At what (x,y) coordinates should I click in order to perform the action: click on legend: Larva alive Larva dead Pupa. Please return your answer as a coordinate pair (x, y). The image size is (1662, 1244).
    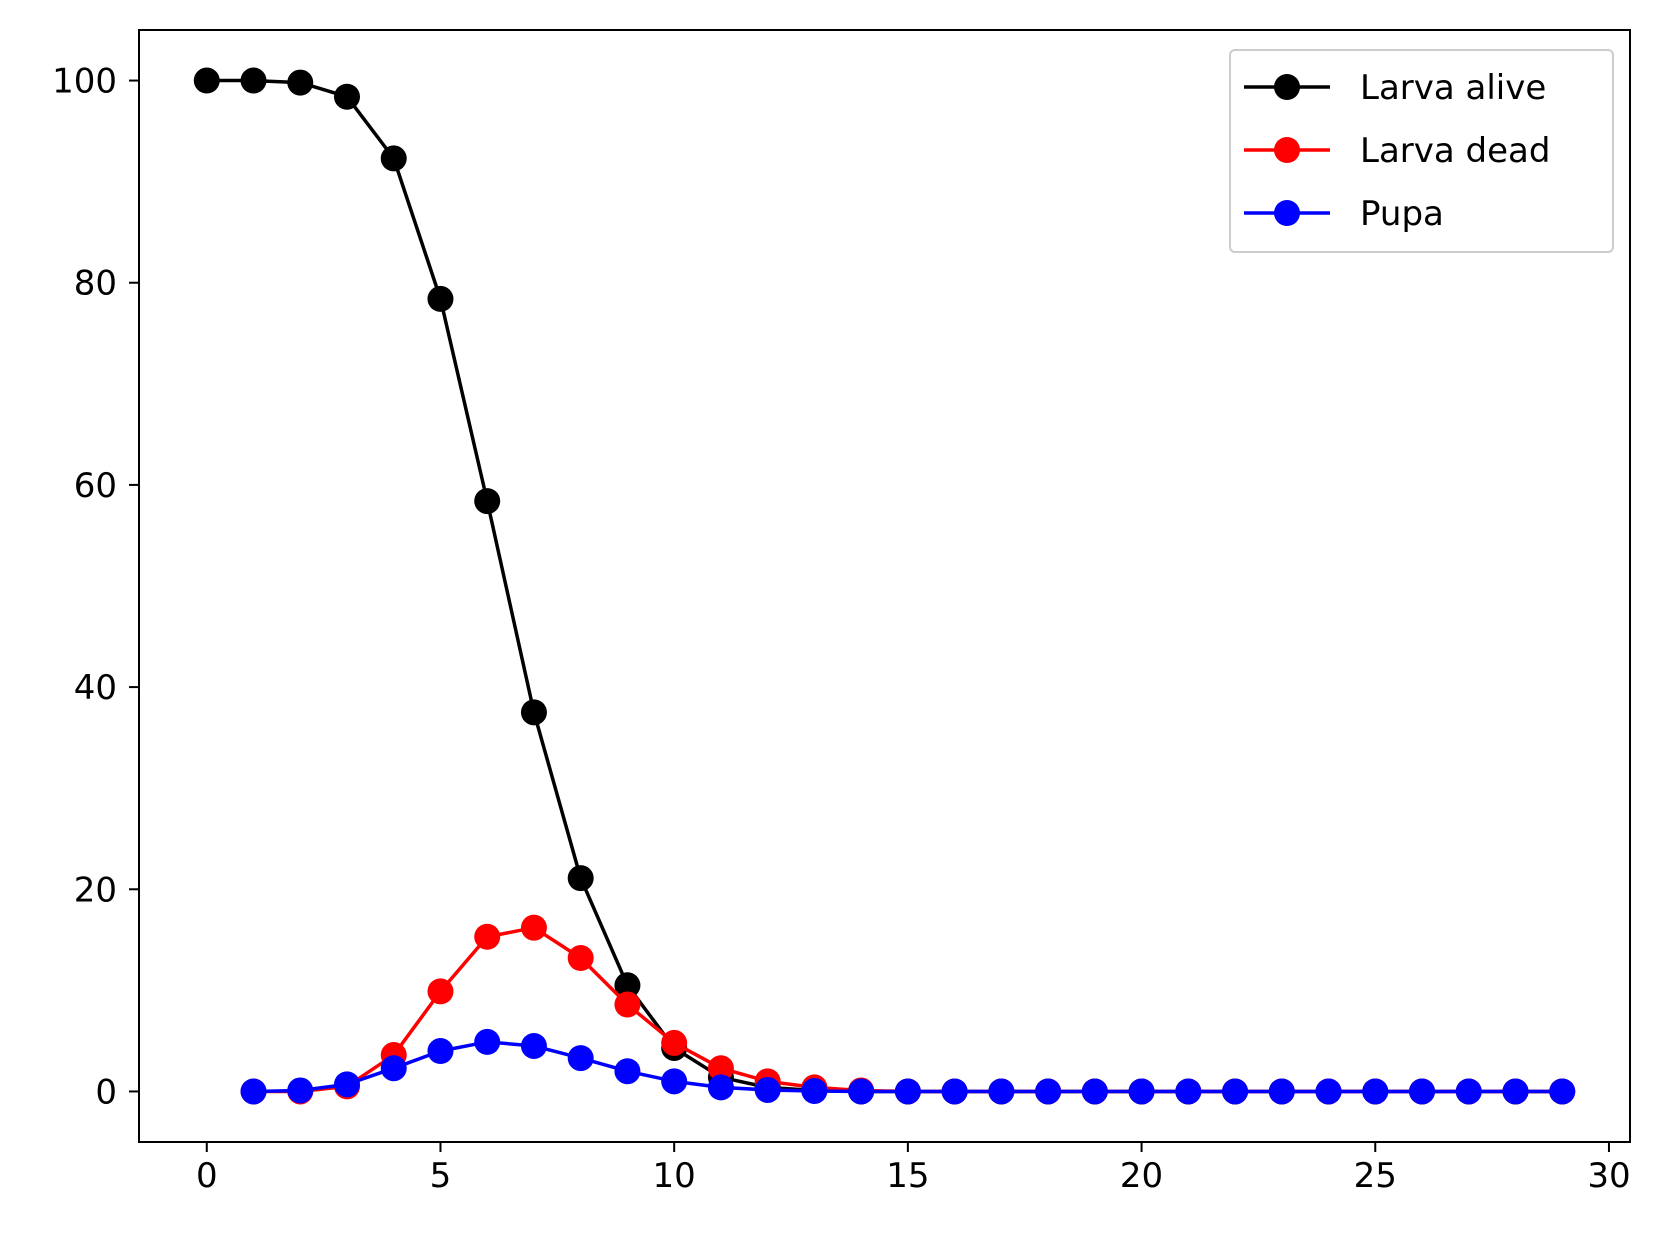
    Looking at the image, I should click on (1421, 151).